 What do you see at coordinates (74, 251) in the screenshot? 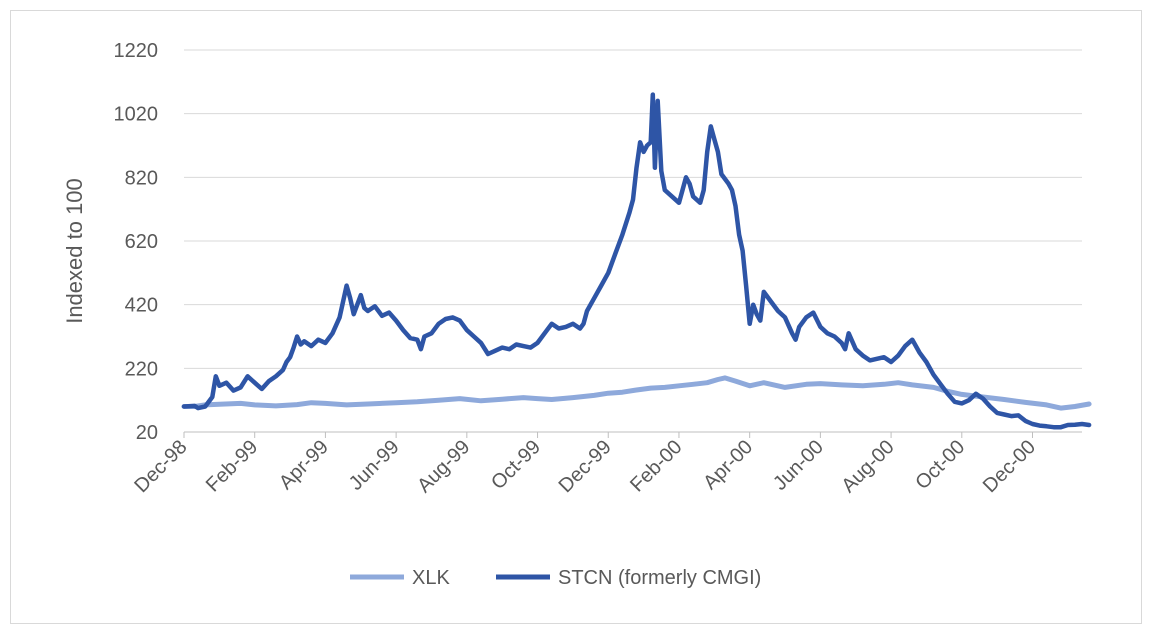
I see `y-axis-label: Indexed to 100` at bounding box center [74, 251].